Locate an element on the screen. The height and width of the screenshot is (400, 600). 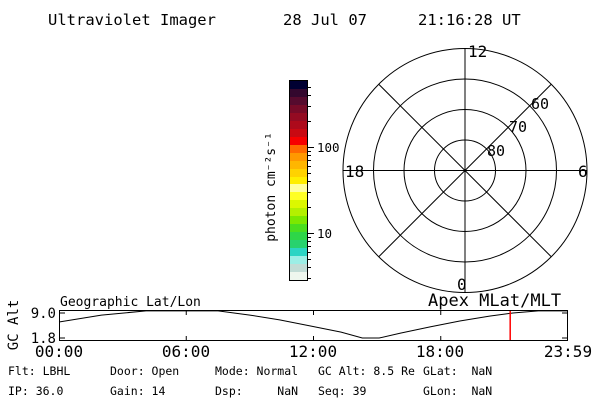
polar-lat-80-label: 80 is located at coordinates (496, 151).